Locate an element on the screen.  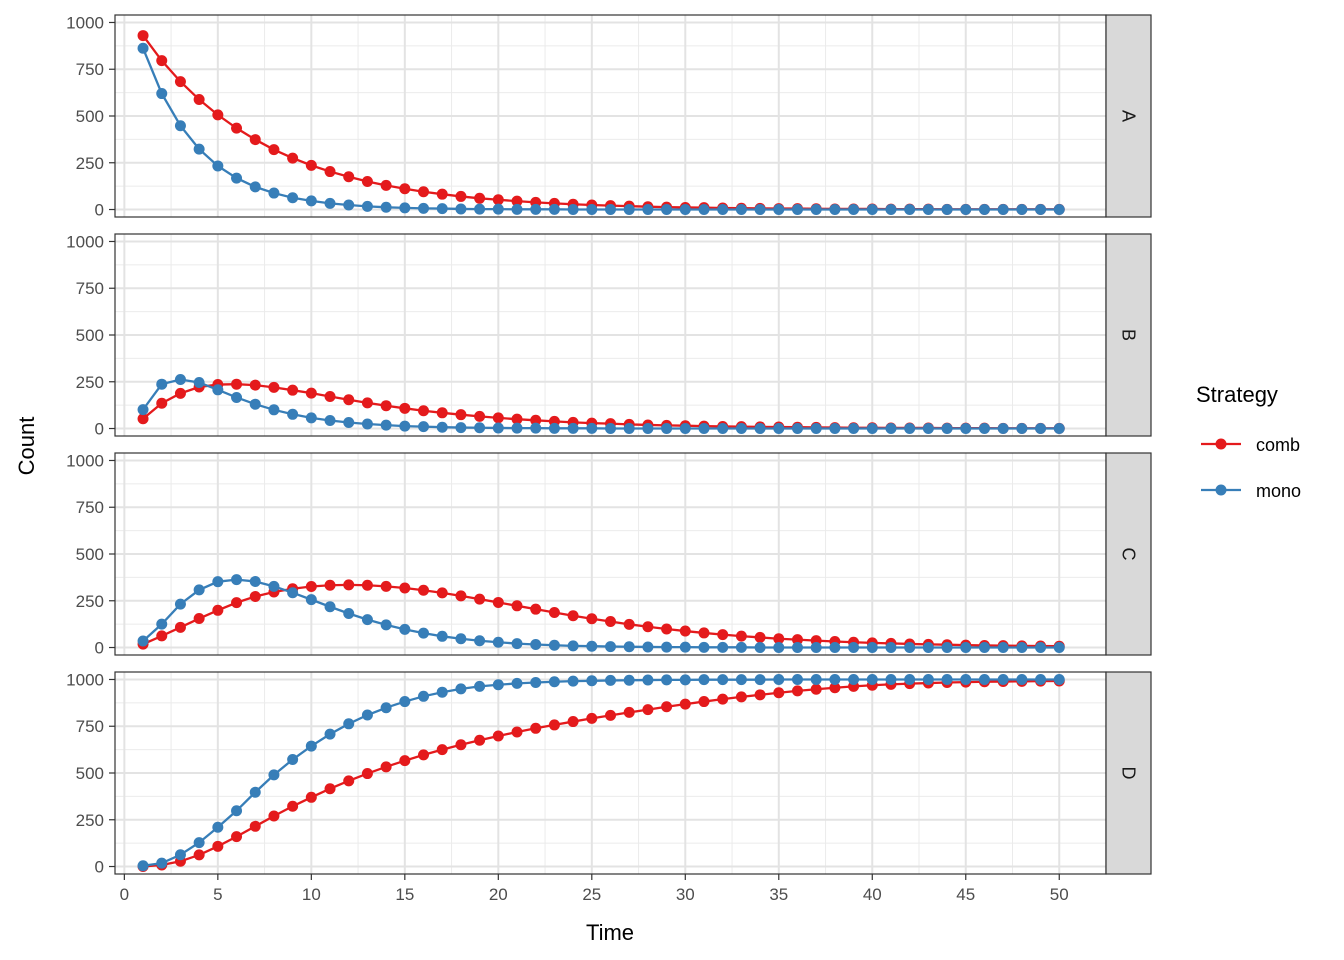
x-tick-label: 25 is located at coordinates (591, 894).